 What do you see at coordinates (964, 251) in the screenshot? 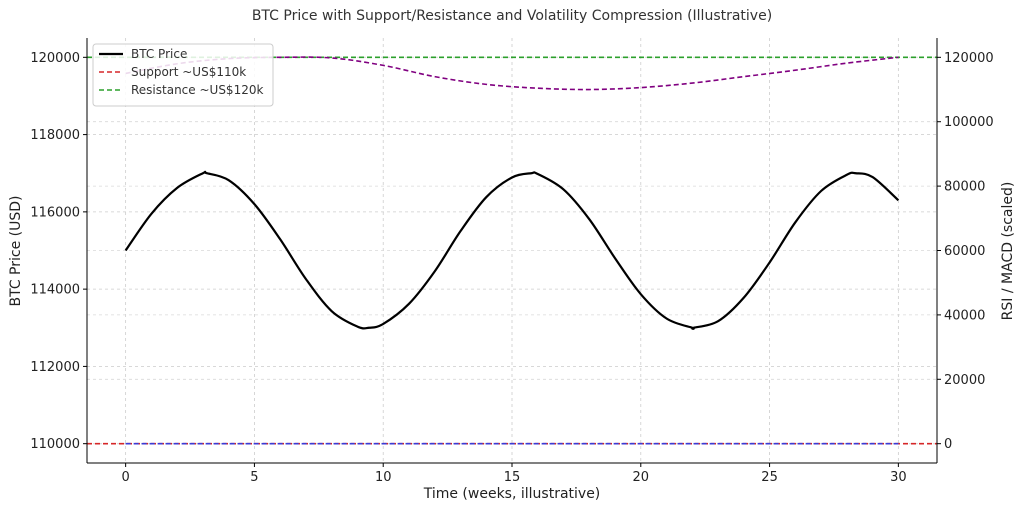
I see `y2-tick-label: 60000` at bounding box center [964, 251].